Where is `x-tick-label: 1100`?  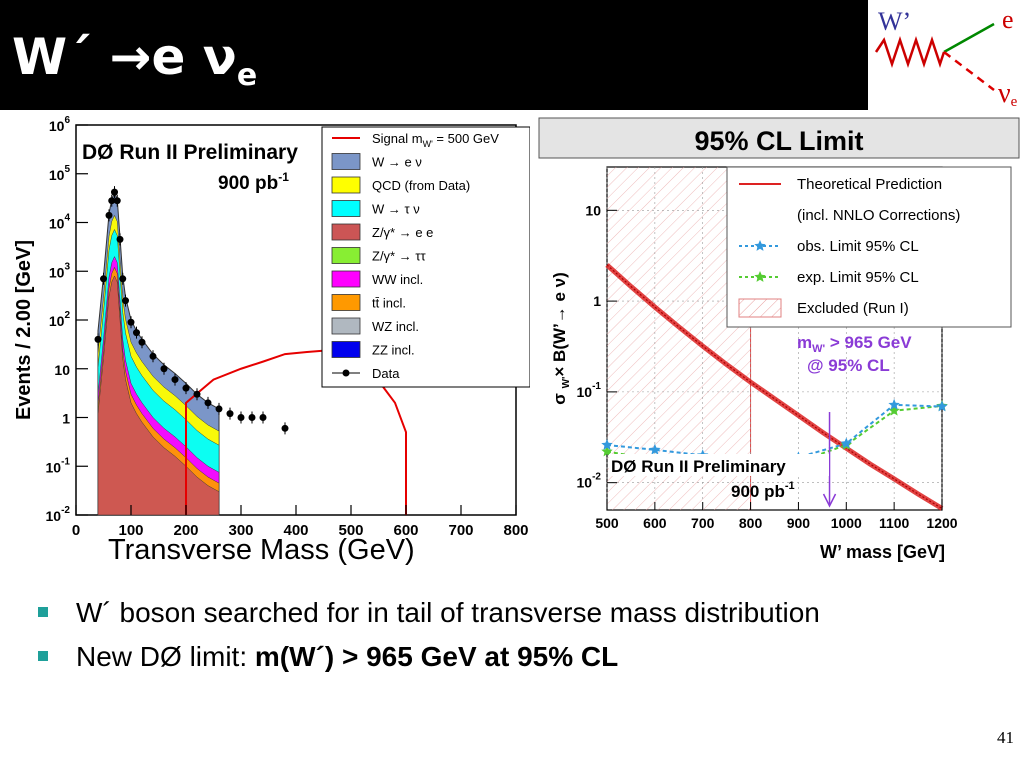 x-tick-label: 1100 is located at coordinates (894, 523).